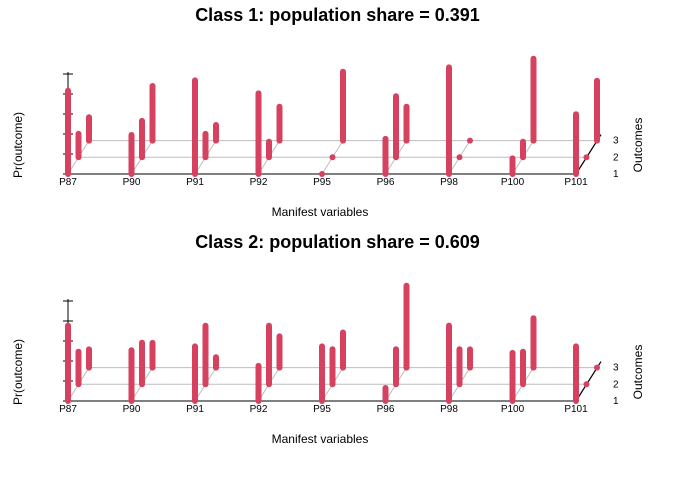  Describe the element at coordinates (337, 15) in the screenshot. I see `chart-title: Class 1: population share = 0.391` at that location.